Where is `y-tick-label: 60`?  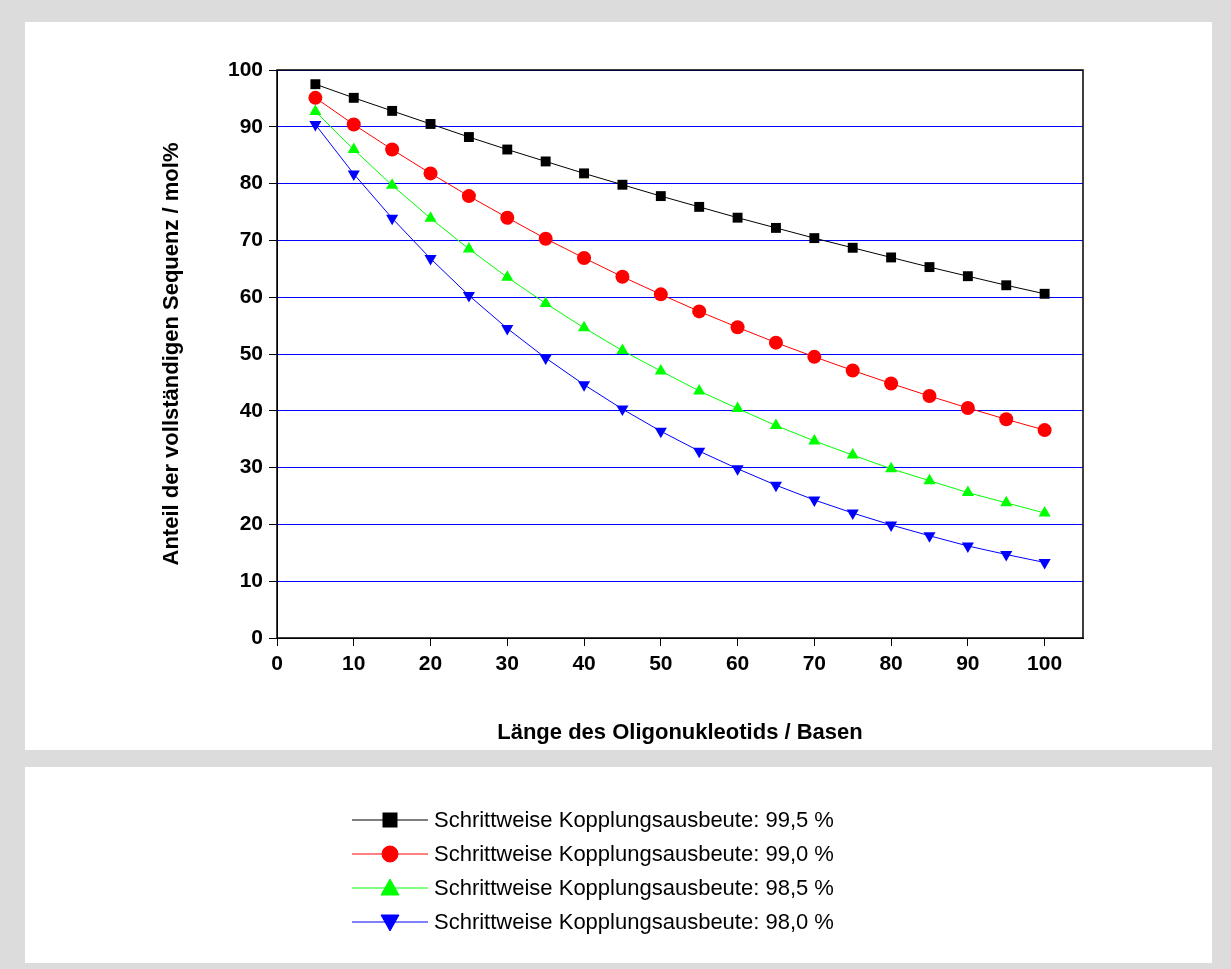
y-tick-label: 60 is located at coordinates (251, 295).